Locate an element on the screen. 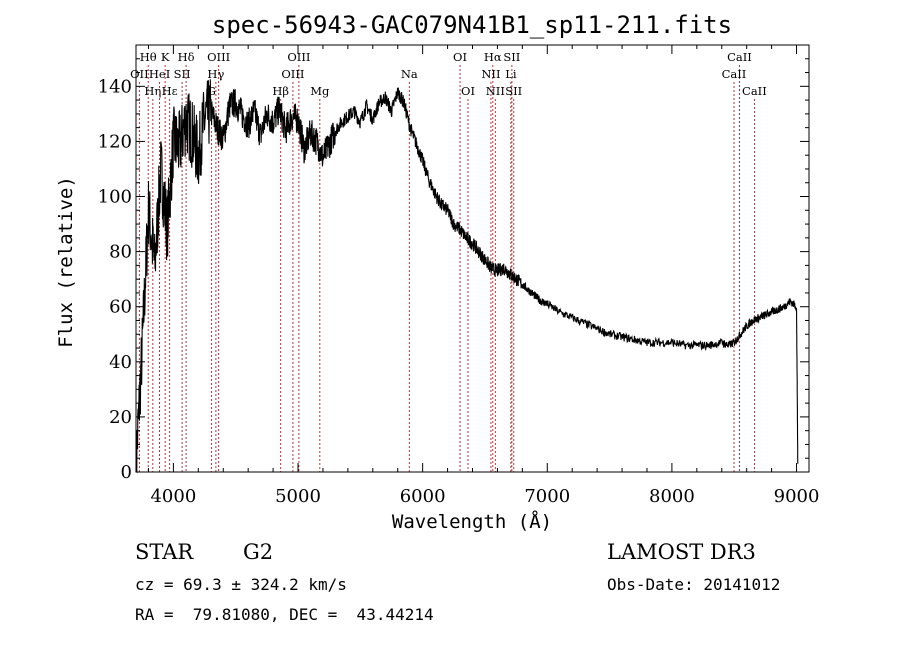 The image size is (900, 649). y-tick-label: 100 is located at coordinates (115, 197).